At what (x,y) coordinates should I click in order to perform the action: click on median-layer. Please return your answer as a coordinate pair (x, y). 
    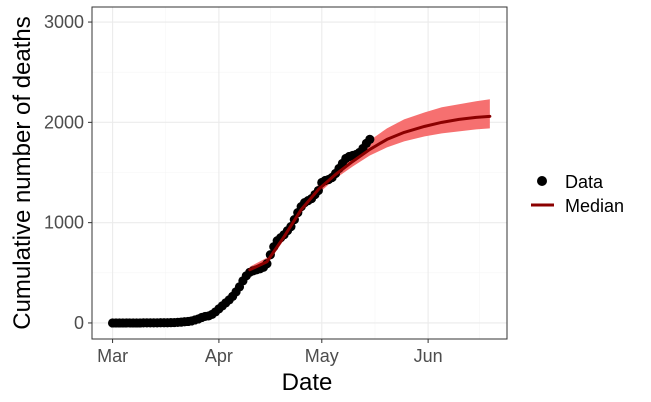
    Looking at the image, I should click on (370, 193).